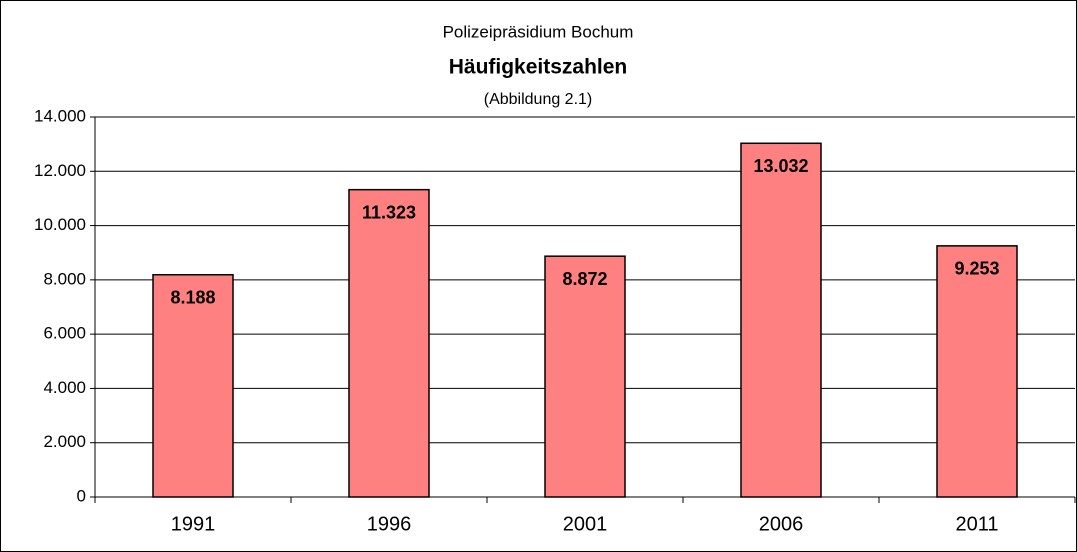 The width and height of the screenshot is (1077, 552). Describe the element at coordinates (538, 99) in the screenshot. I see `chart-subtitle: (Abbildung 2.1)` at that location.